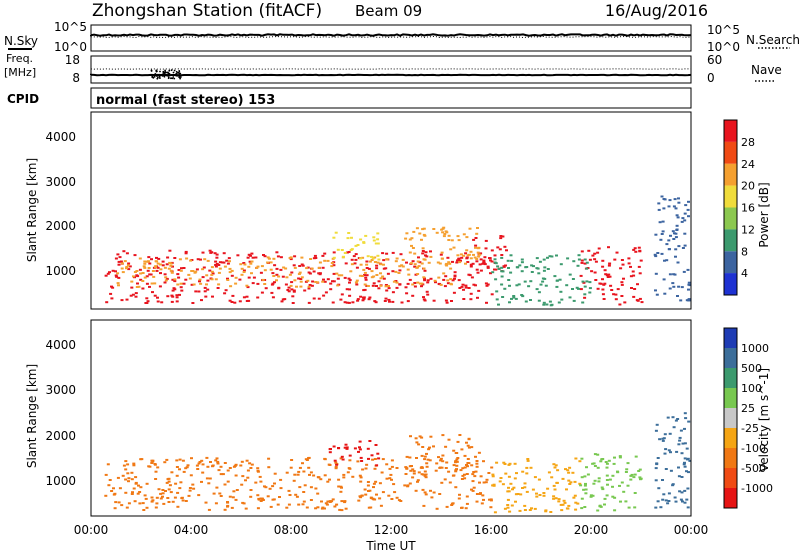 Image resolution: width=800 pixels, height=558 pixels. I want to click on station-title: Zhongshan Station (fitACF), so click(207, 11).